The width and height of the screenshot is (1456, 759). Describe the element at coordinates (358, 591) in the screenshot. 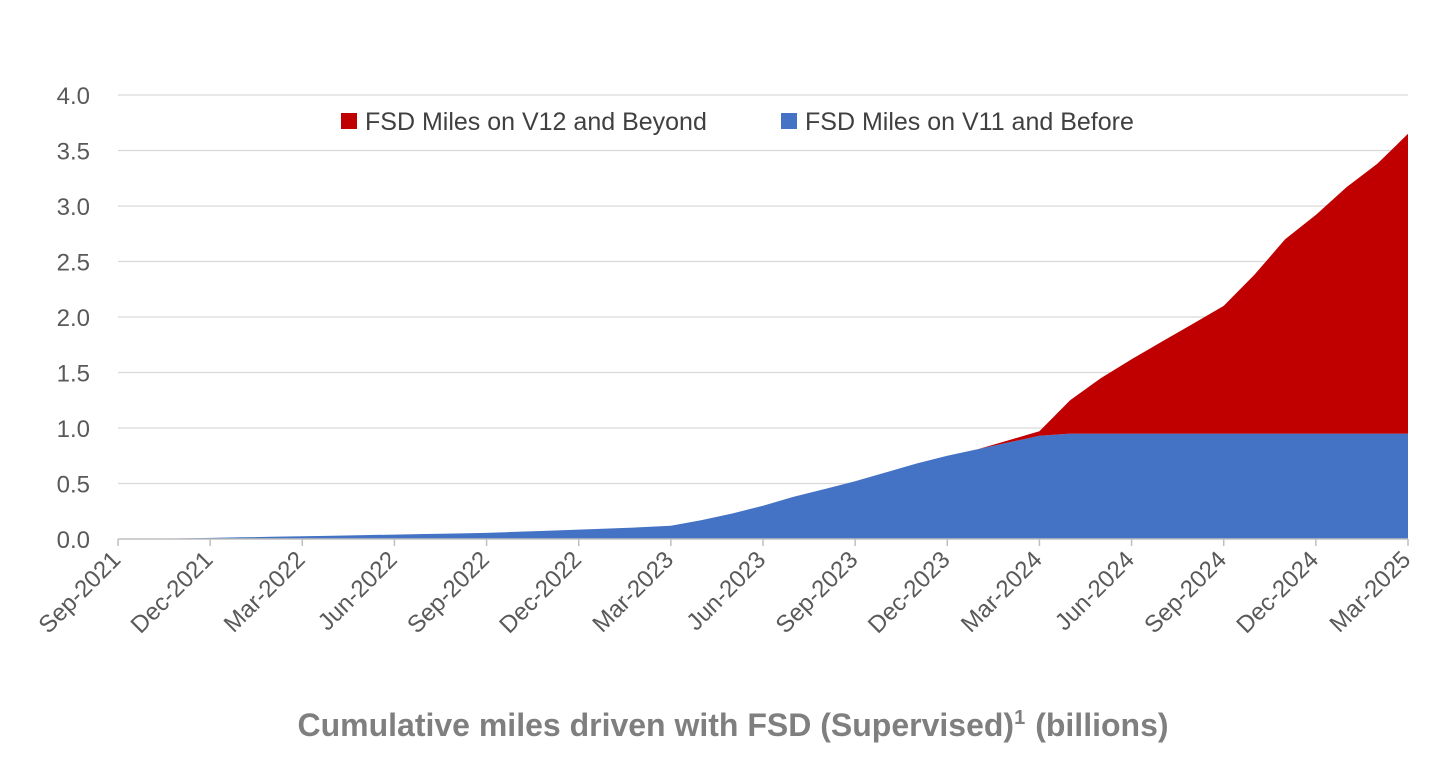

I see `x-tick-label: Jun-2022` at that location.